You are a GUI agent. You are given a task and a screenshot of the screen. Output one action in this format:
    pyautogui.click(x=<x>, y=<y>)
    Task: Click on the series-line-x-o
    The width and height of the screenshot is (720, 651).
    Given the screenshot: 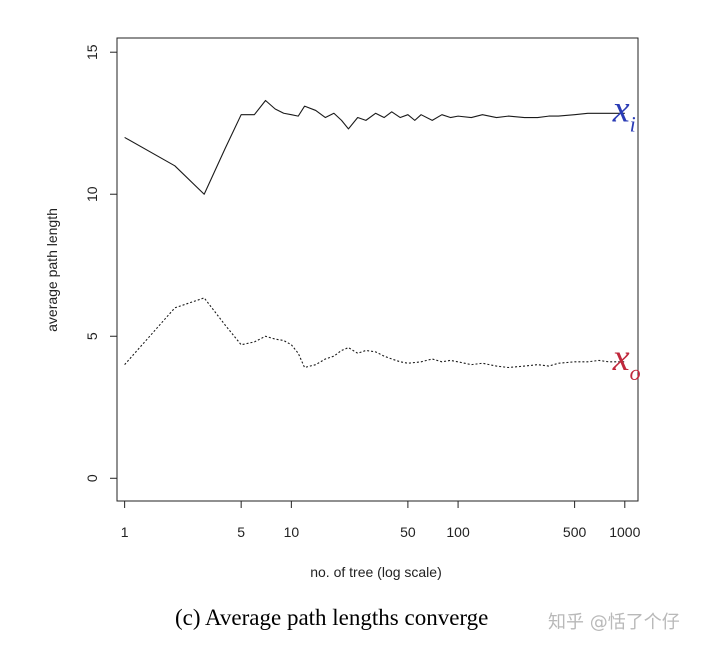 What is the action you would take?
    pyautogui.click(x=374, y=333)
    